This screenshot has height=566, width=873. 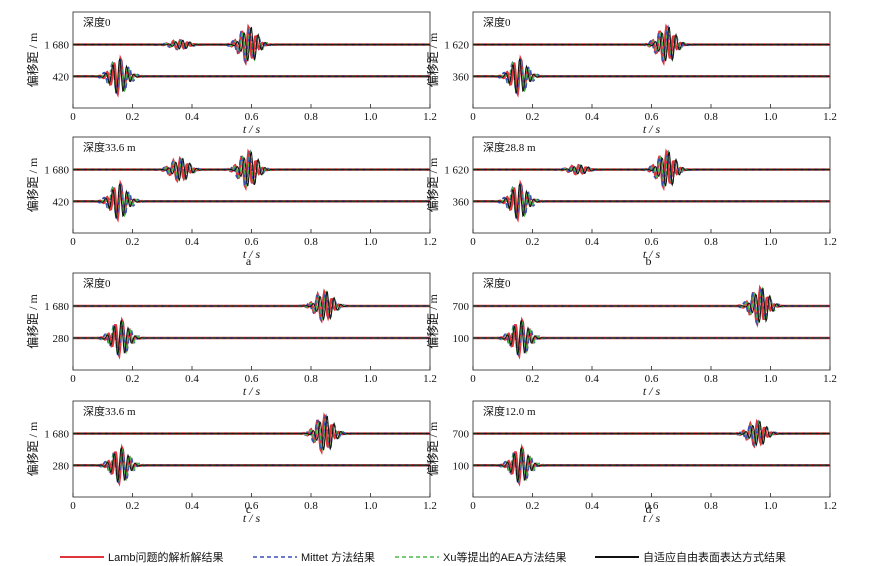 What do you see at coordinates (509, 411) in the screenshot?
I see `depth-label: 深度12.0 m` at bounding box center [509, 411].